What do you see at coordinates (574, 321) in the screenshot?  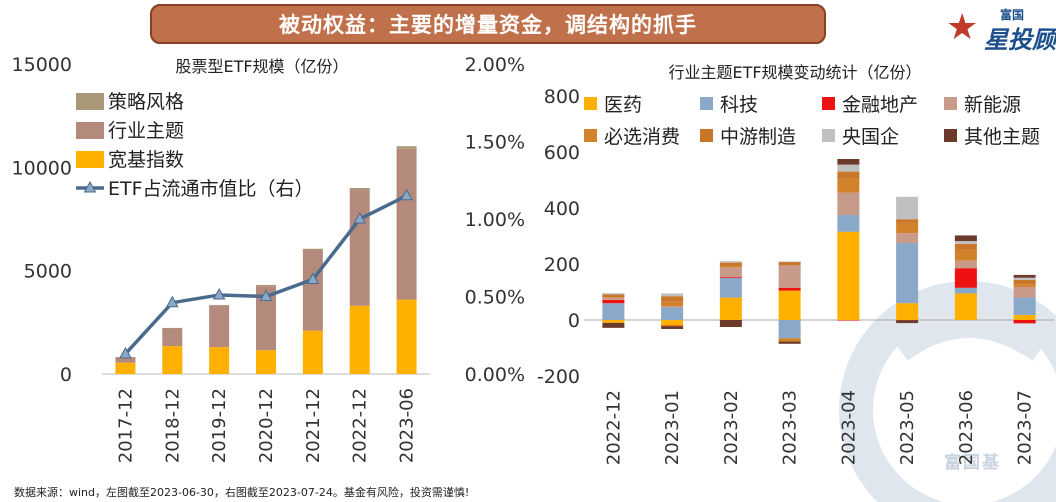 I see `right-chart-y-tick-label: 0` at bounding box center [574, 321].